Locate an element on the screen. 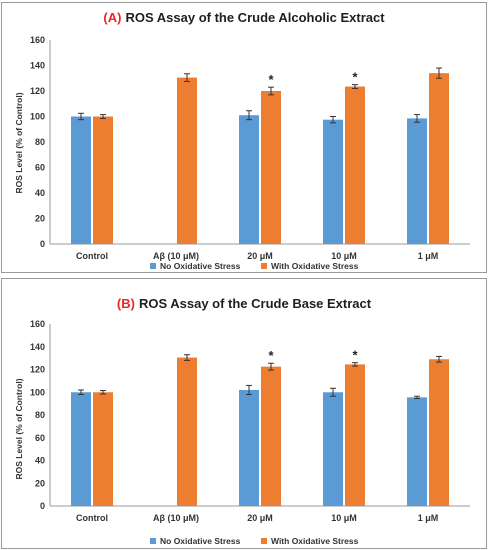 This screenshot has height=550, width=489. ytick-a-3: 60 is located at coordinates (40, 168).